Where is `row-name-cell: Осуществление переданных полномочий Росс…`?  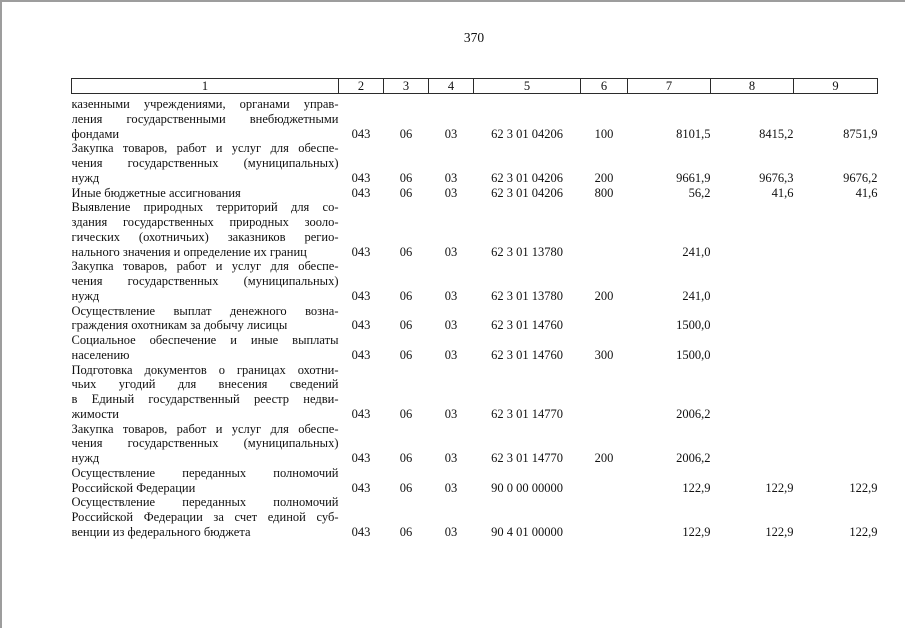 row-name-cell: Осуществление переданных полномочий Росс… is located at coordinates (205, 481).